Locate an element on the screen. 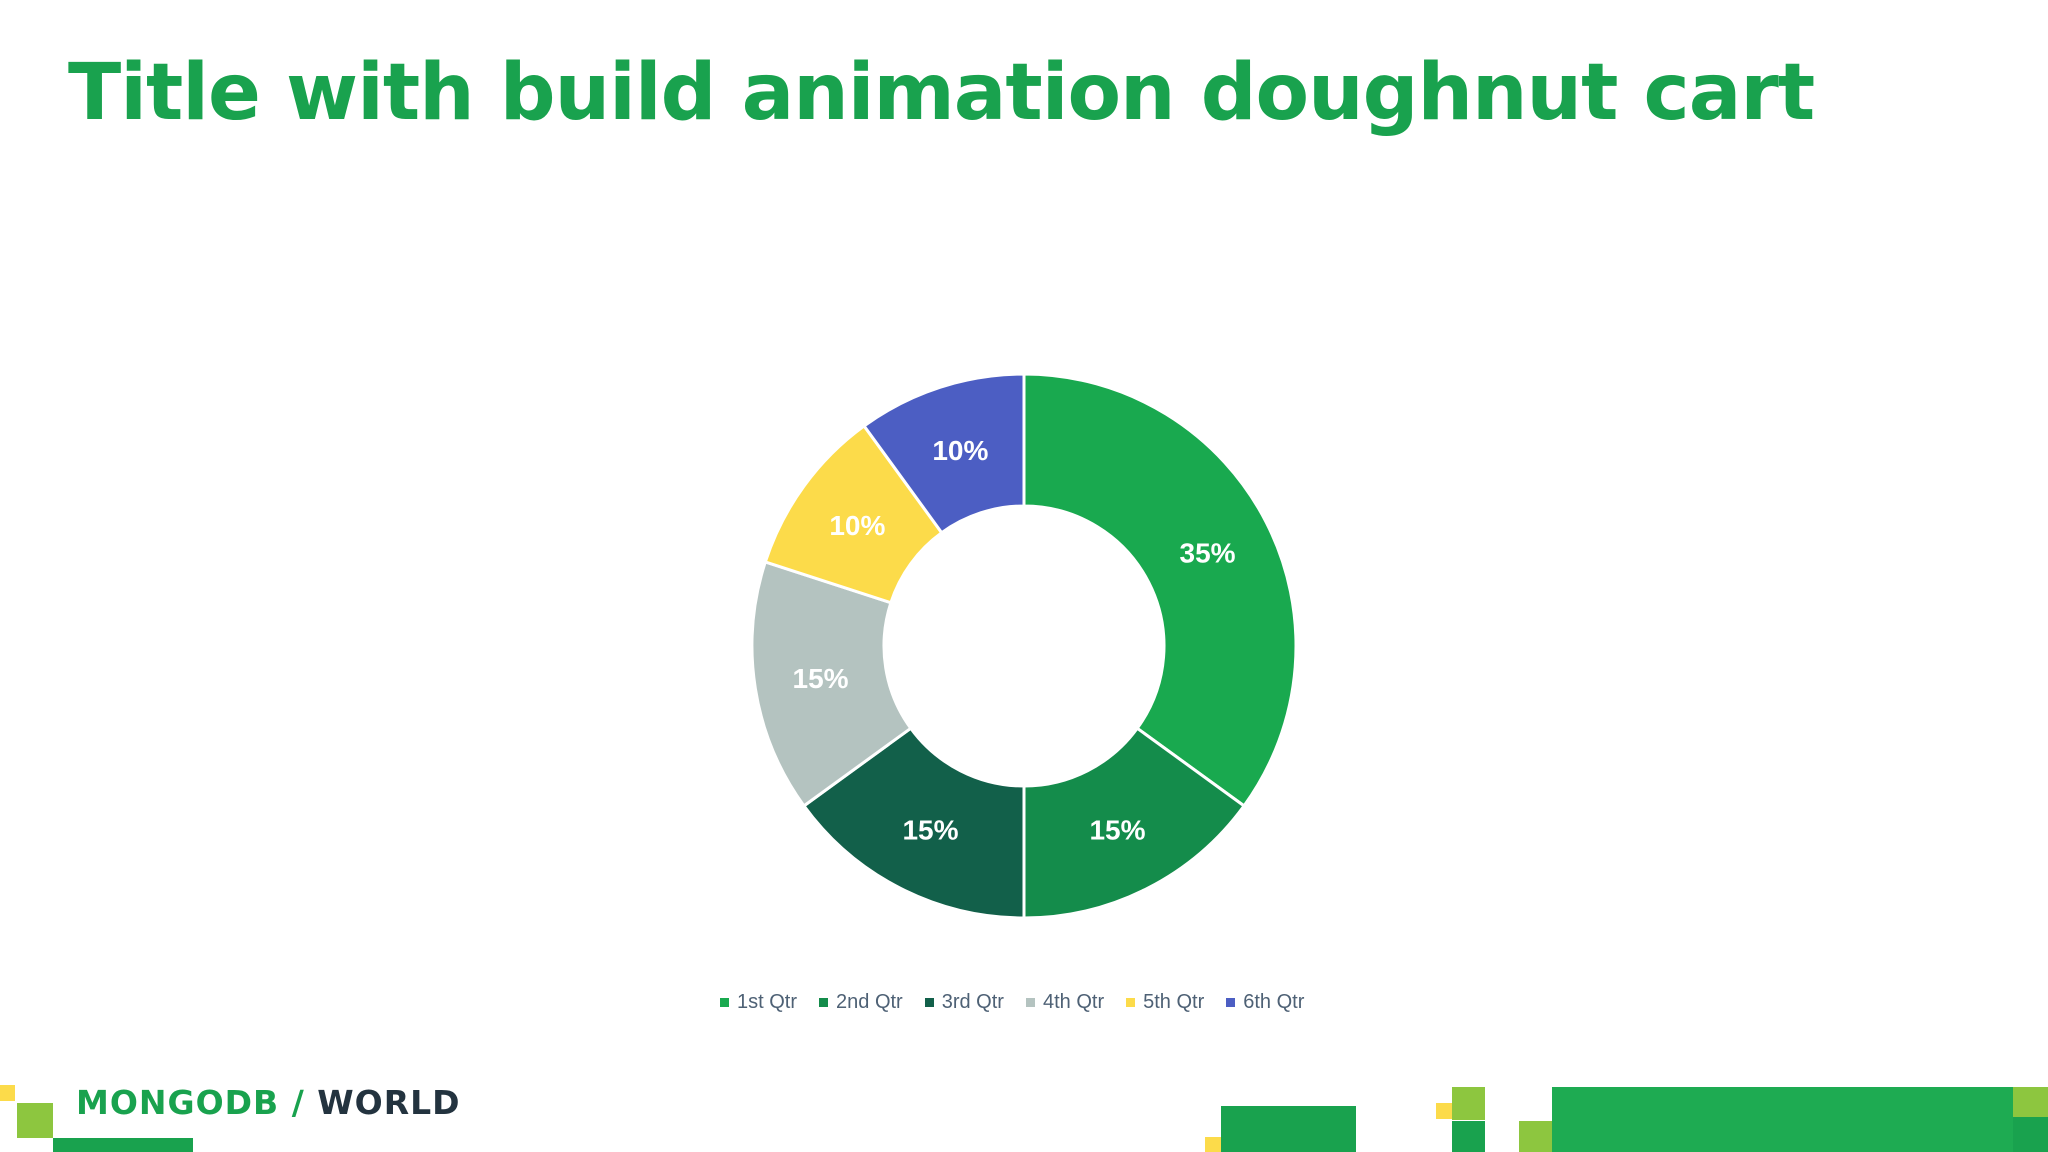 The image size is (2048, 1152). legend-item-3rd-qtr: 3rd Qtr is located at coordinates (964, 1002).